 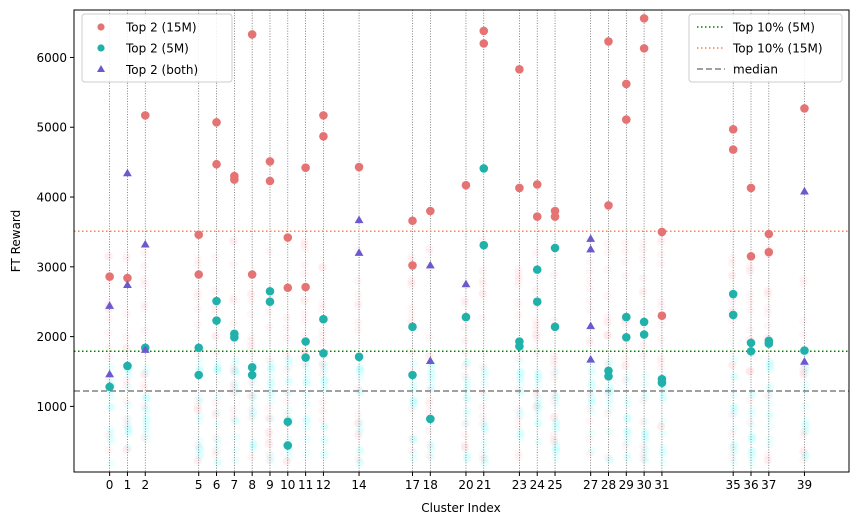 I want to click on y-tick-label: 5000, so click(x=51, y=128).